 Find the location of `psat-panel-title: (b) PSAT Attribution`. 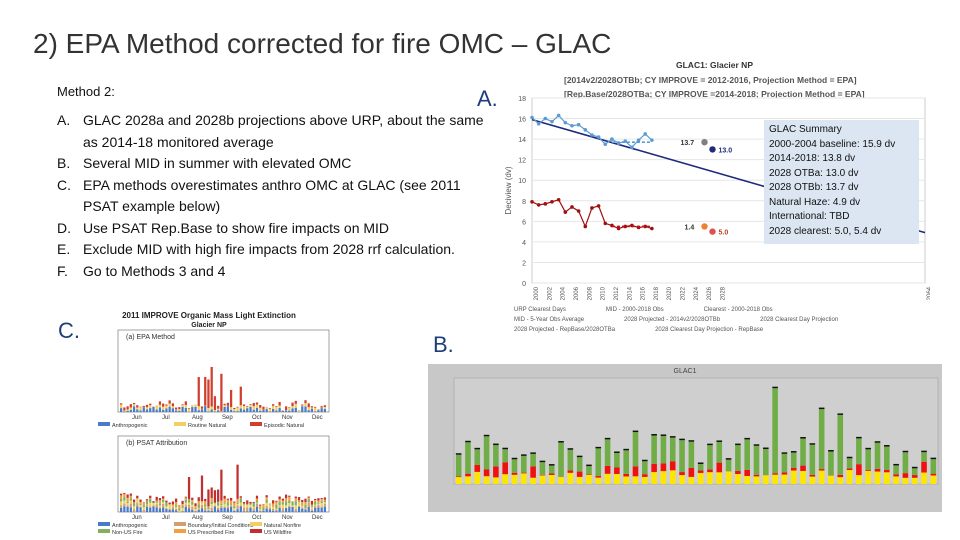

psat-panel-title: (b) PSAT Attribution is located at coordinates (156, 443).